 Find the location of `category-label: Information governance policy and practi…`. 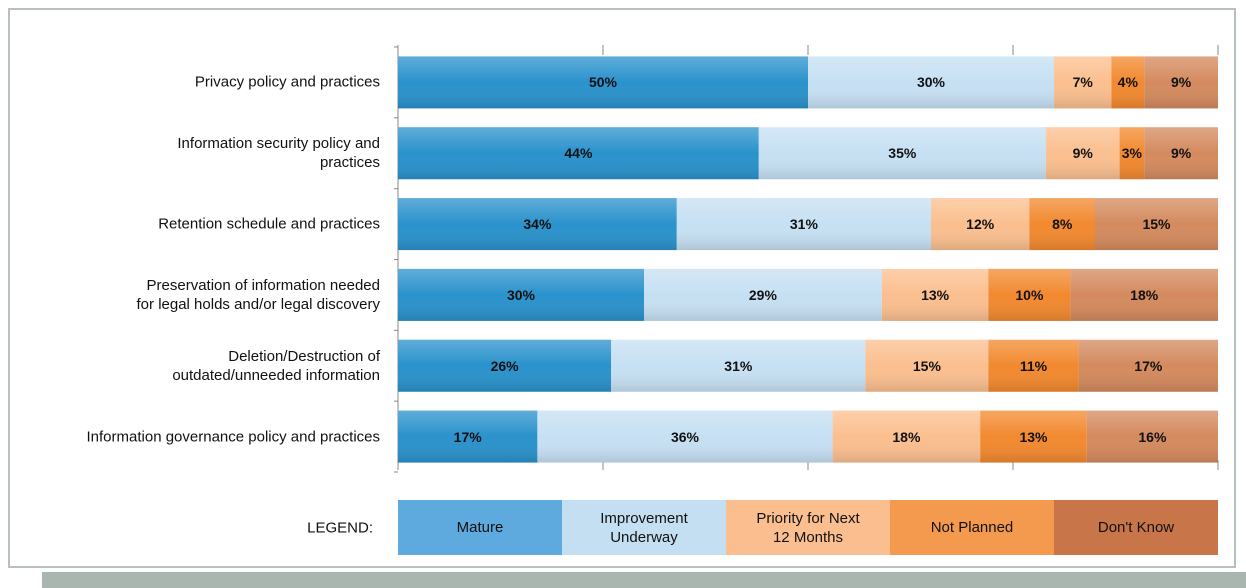

category-label: Information governance policy and practi… is located at coordinates (233, 437).